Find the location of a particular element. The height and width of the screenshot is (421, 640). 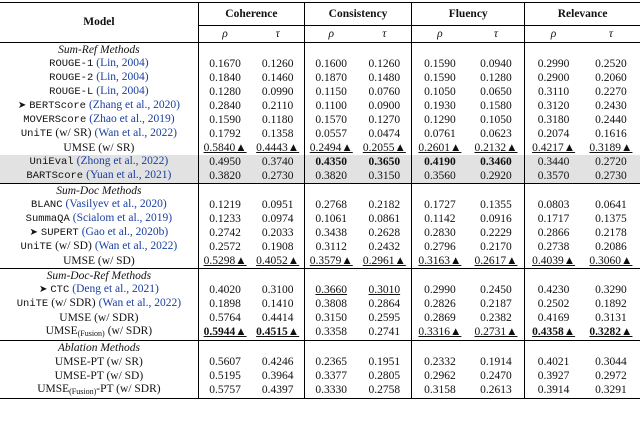

score: 0.2730 is located at coordinates (277, 175).